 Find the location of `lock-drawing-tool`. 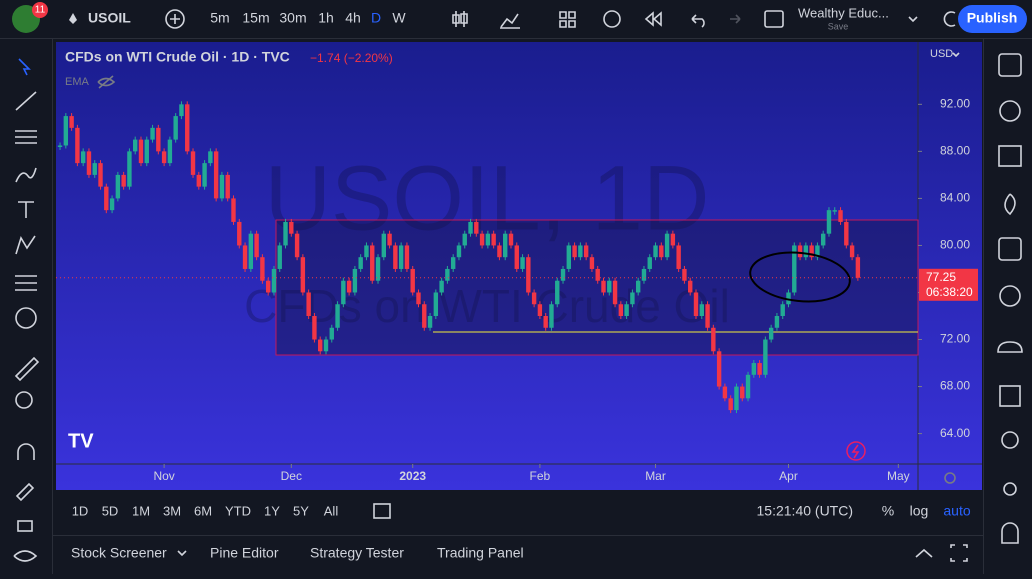

lock-drawing-tool is located at coordinates (25, 492).